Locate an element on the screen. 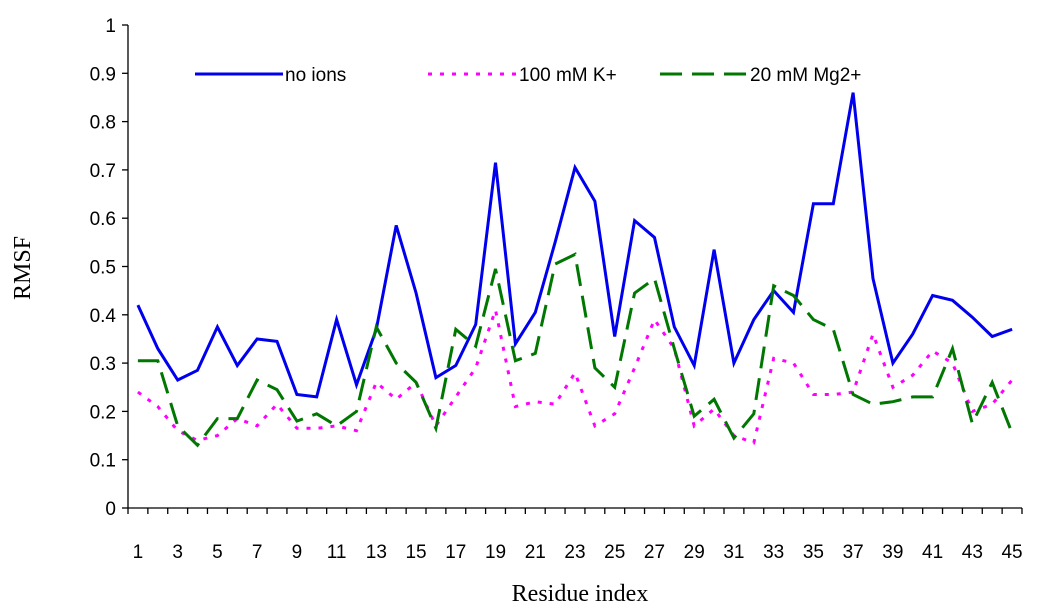 Image resolution: width=1039 pixels, height=610 pixels. y-axis-title: RMSF is located at coordinates (23, 268).